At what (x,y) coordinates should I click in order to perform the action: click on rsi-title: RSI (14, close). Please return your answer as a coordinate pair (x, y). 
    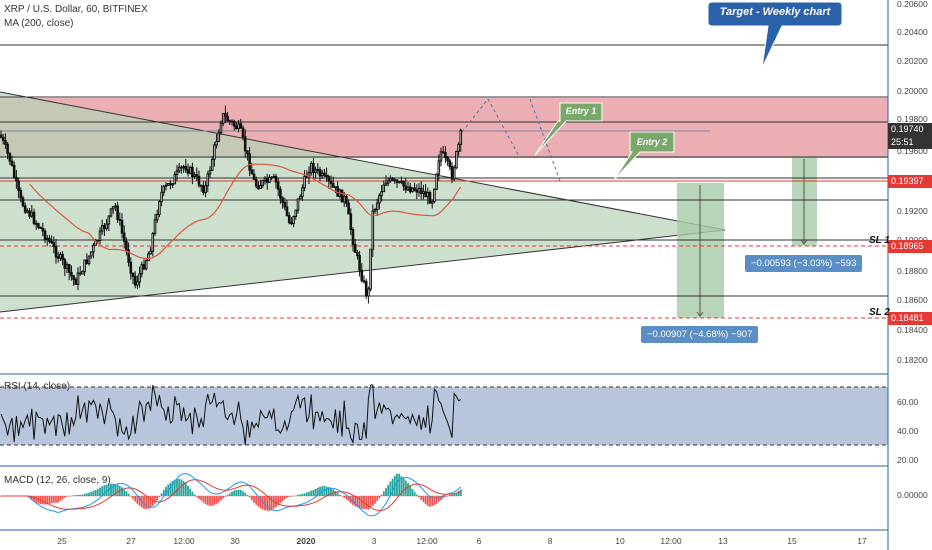
    Looking at the image, I should click on (37, 386).